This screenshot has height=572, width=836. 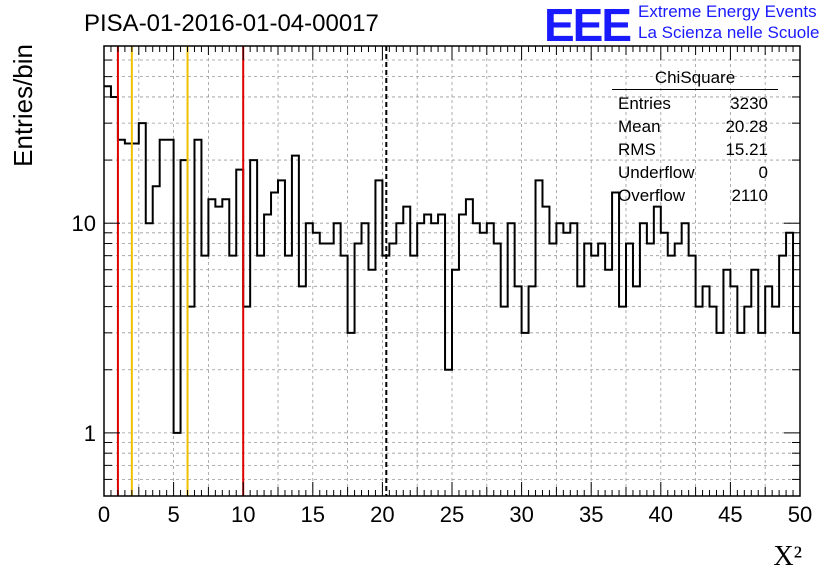 What do you see at coordinates (661, 514) in the screenshot?
I see `x-tick-label: 40` at bounding box center [661, 514].